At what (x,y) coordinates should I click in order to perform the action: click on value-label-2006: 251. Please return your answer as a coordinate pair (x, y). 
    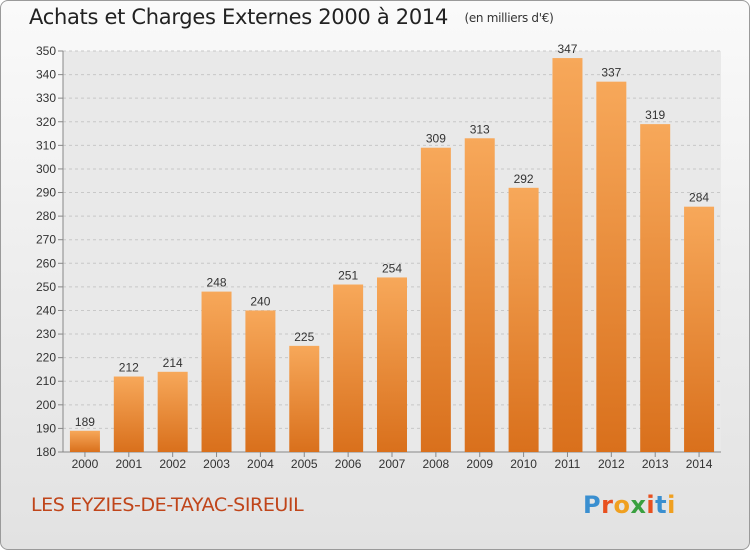
    Looking at the image, I should click on (348, 276).